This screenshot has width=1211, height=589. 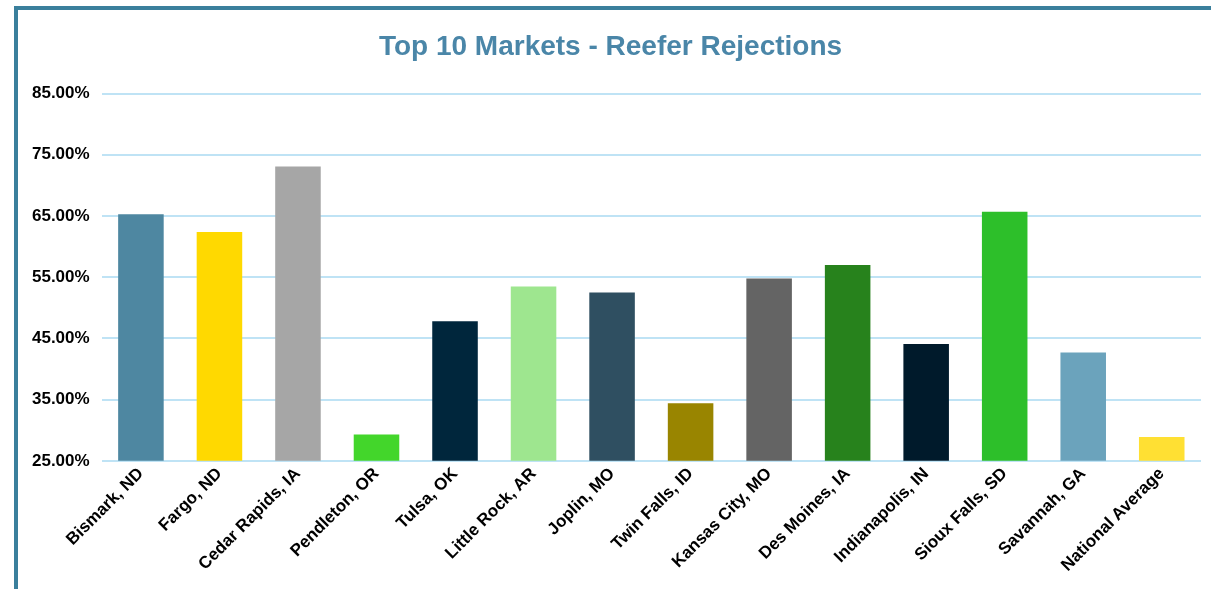 I want to click on y-tick-label: 45.00%, so click(x=60, y=338).